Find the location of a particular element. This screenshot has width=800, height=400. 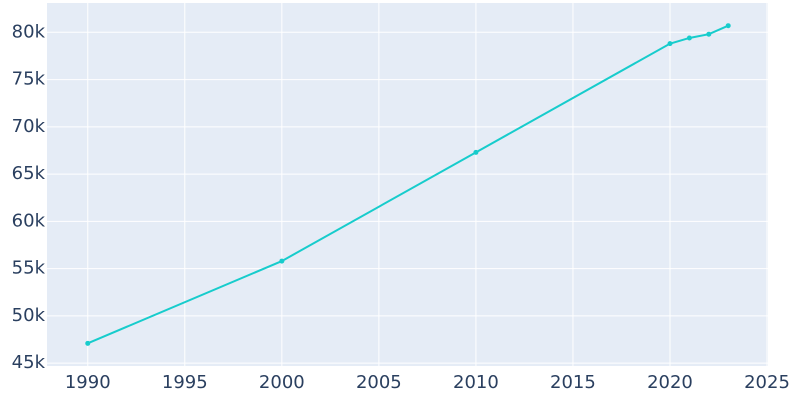

x-tick-label: 2000 is located at coordinates (282, 382).